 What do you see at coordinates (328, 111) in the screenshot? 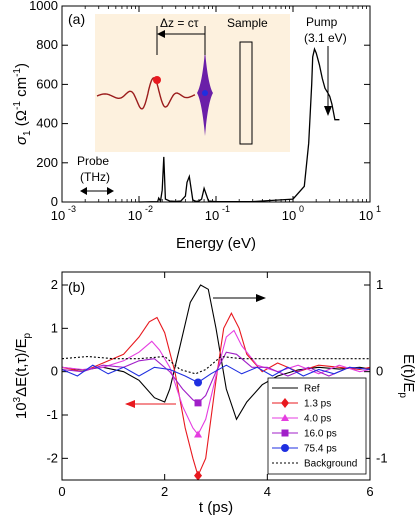
I see `pump-arrowhead` at bounding box center [328, 111].